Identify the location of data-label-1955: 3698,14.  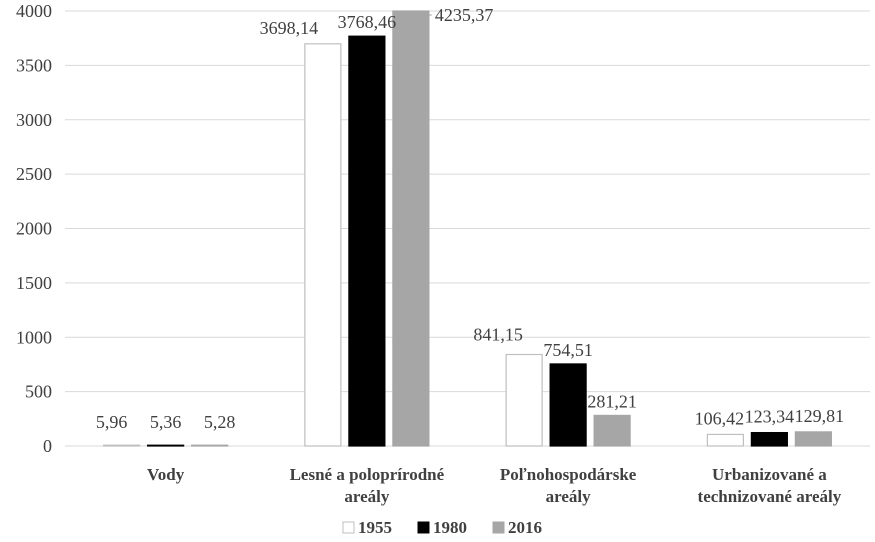
(289, 28).